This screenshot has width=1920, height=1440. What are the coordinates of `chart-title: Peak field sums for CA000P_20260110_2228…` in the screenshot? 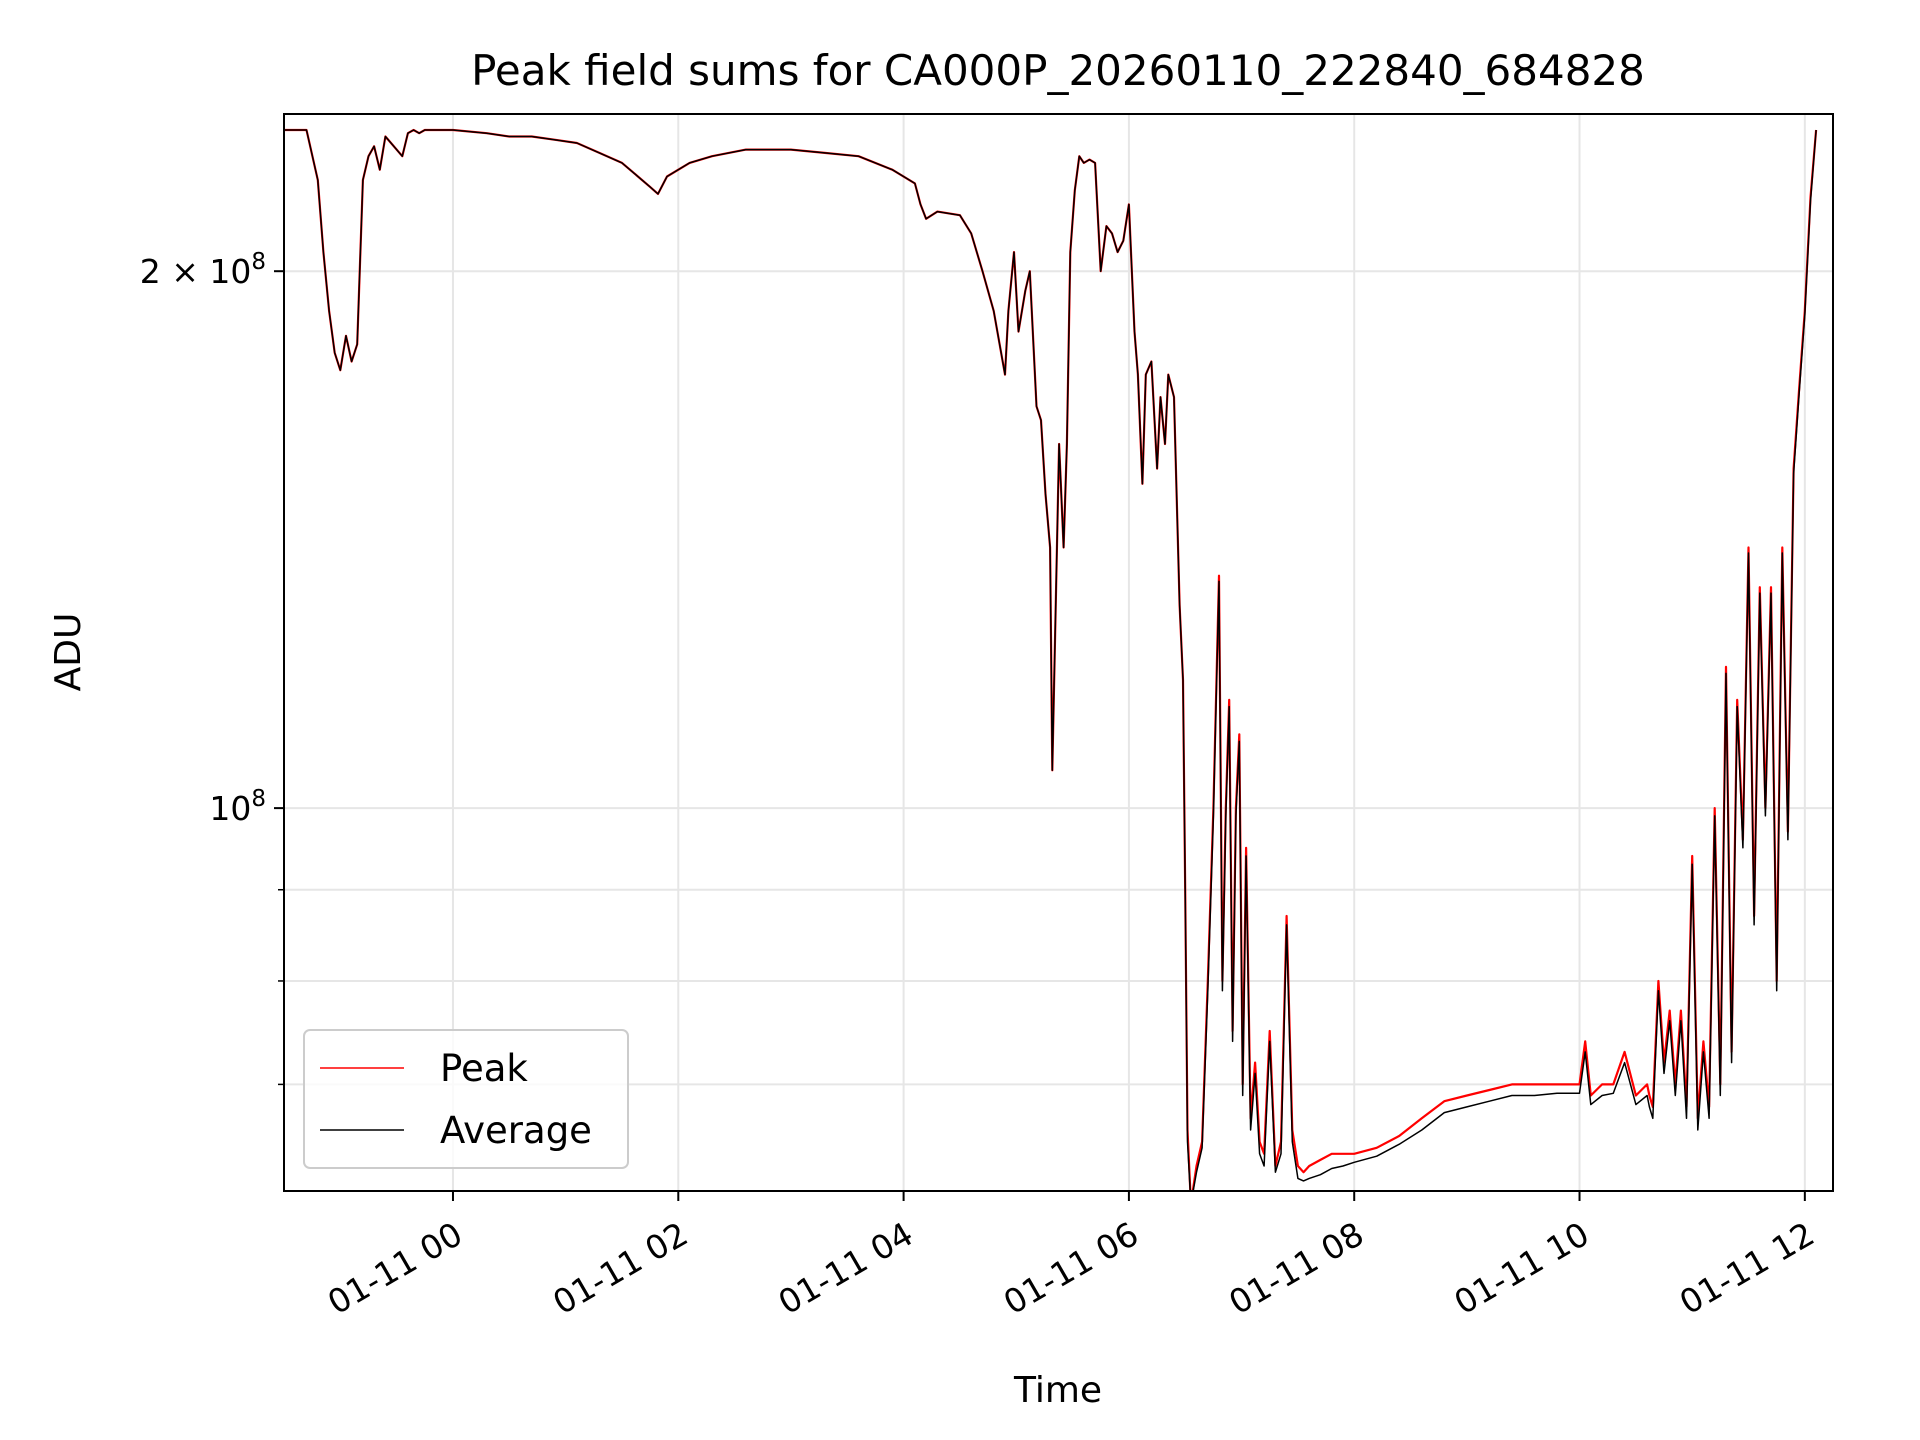 It's located at (1058, 70).